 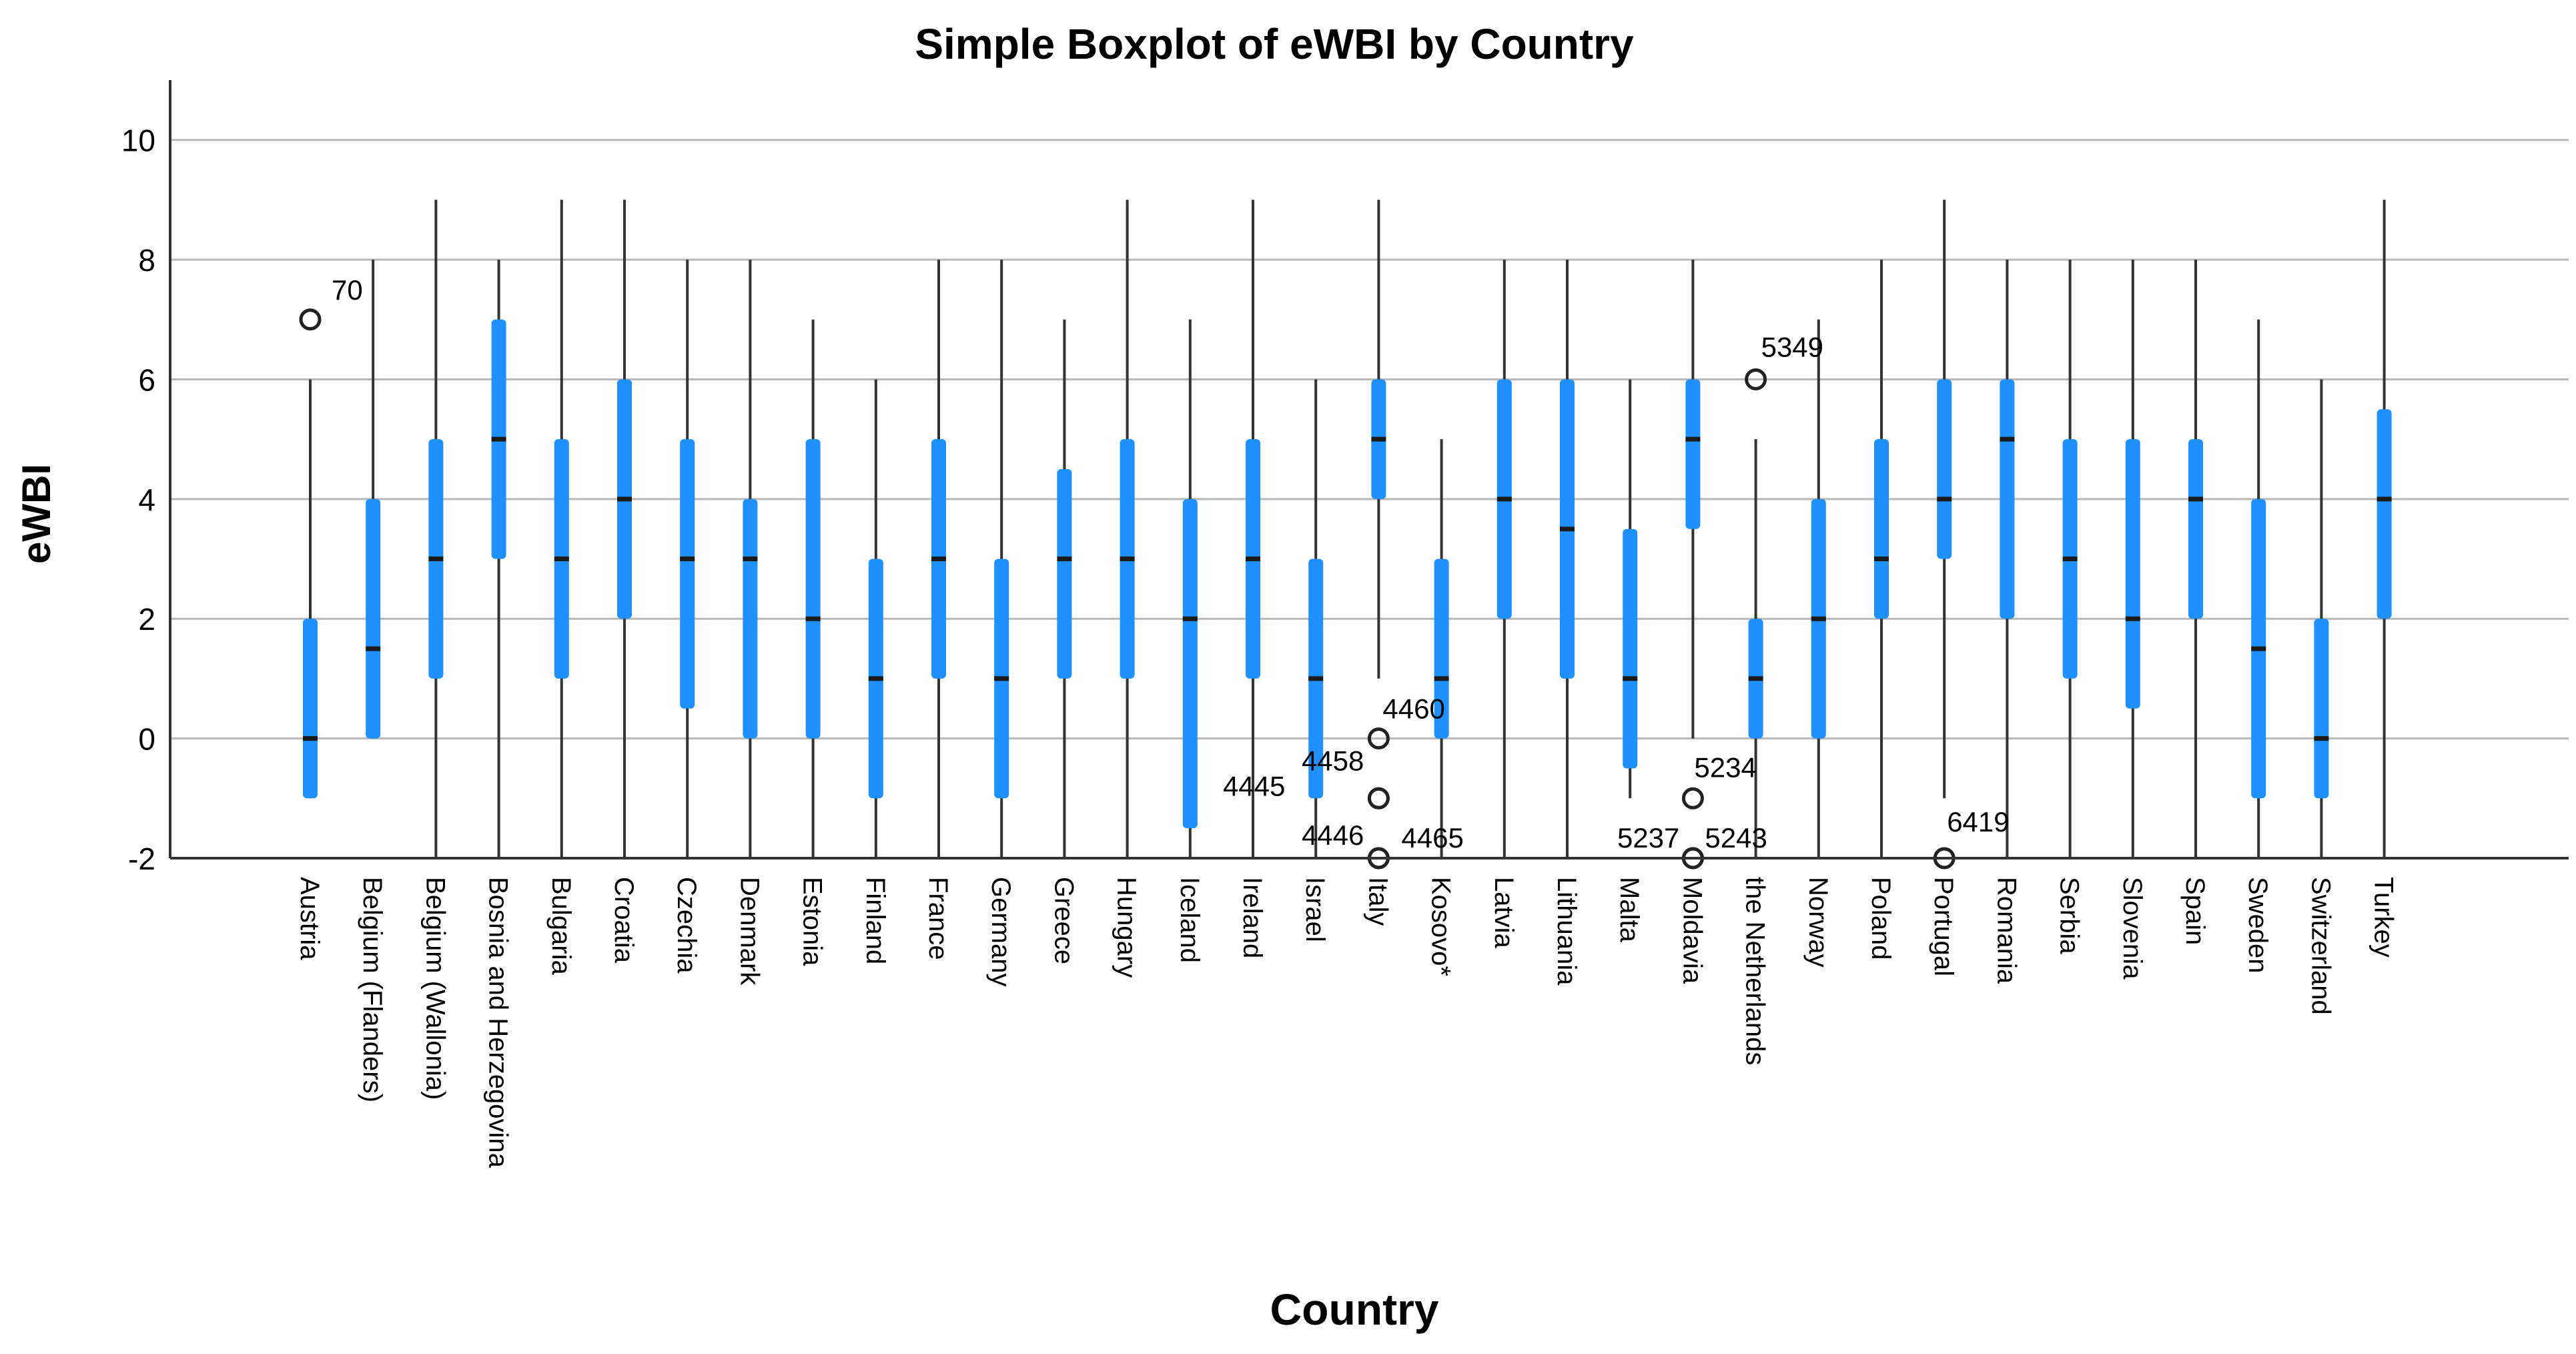 What do you see at coordinates (1274, 44) in the screenshot?
I see `chart-title: Simple Boxplot of eWBI by Country` at bounding box center [1274, 44].